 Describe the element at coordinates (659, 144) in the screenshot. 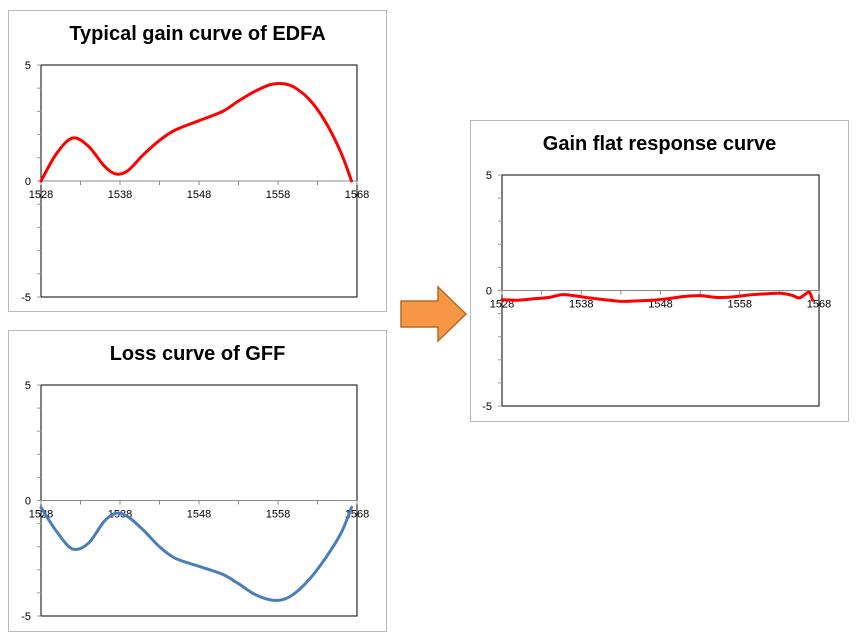

I see `chart-flat-title: Gain flat response curve` at that location.